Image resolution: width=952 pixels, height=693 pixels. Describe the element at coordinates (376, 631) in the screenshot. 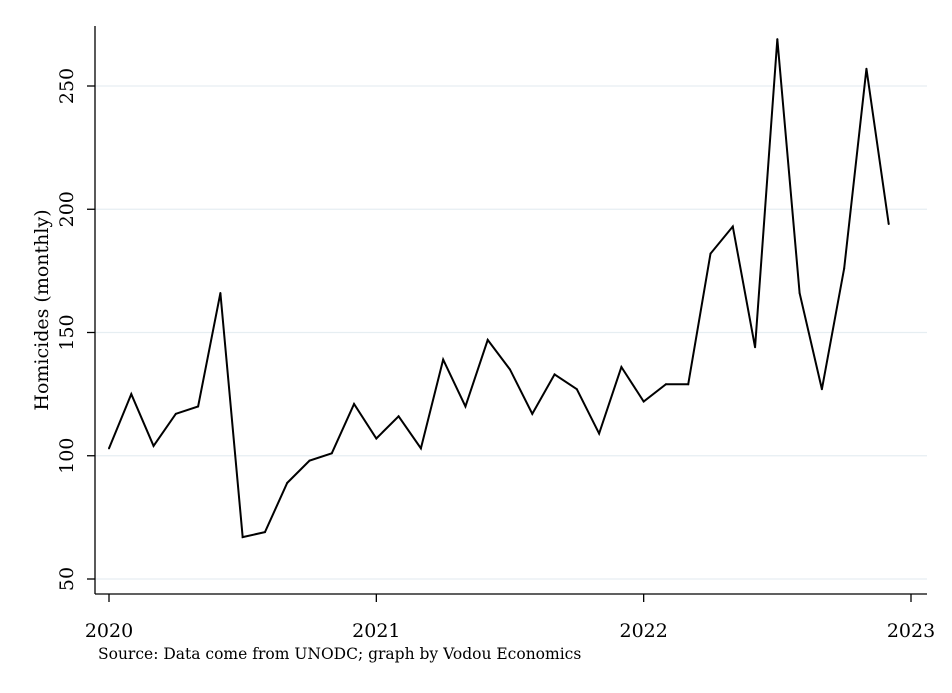

I see `x-tick-label-2021: 2021` at that location.